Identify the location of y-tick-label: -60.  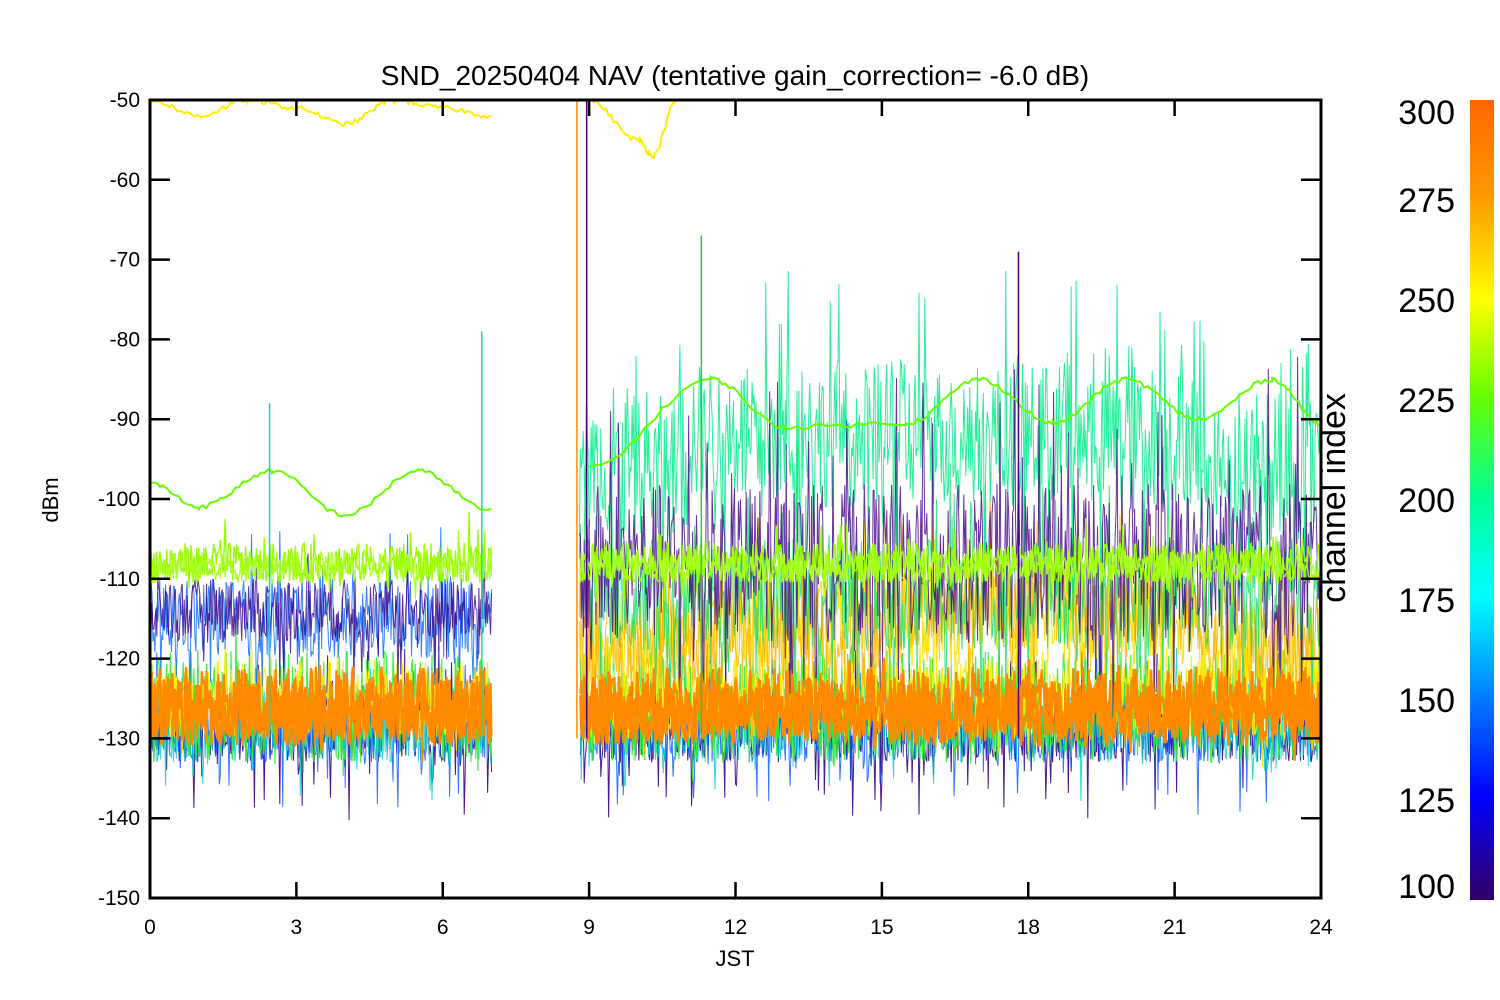
(125, 180).